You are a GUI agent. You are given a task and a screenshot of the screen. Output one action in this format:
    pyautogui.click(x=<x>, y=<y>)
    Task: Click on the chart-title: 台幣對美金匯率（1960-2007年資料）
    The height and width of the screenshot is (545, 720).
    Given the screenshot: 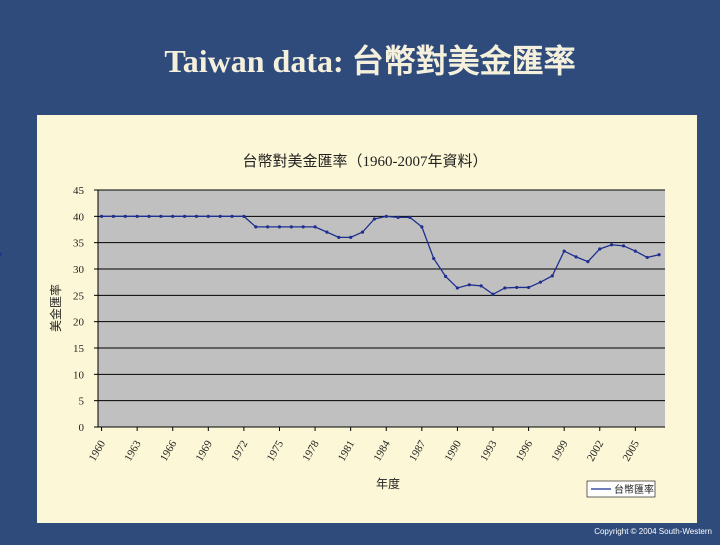 What is the action you would take?
    pyautogui.click(x=365, y=161)
    